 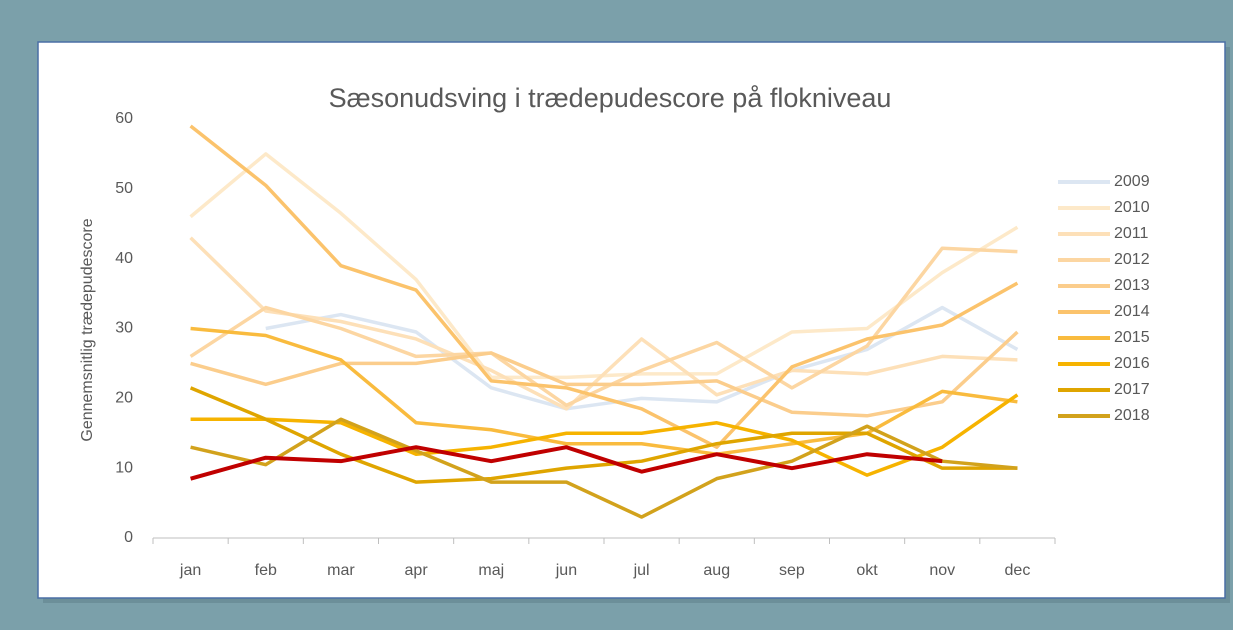 What do you see at coordinates (341, 570) in the screenshot?
I see `x-tick-label: mar` at bounding box center [341, 570].